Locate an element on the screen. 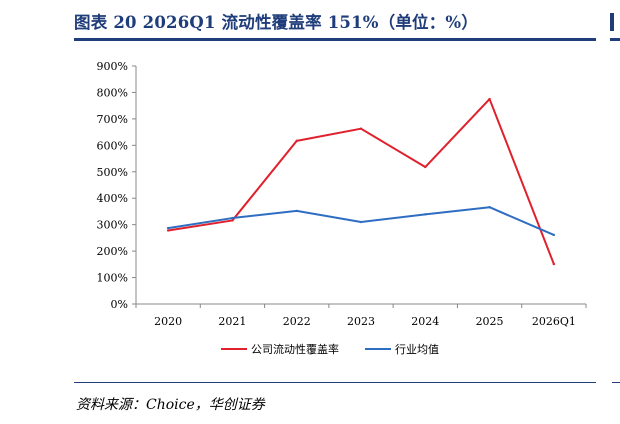 This screenshot has height=424, width=620. y-tick-label: 0% is located at coordinates (119, 304).